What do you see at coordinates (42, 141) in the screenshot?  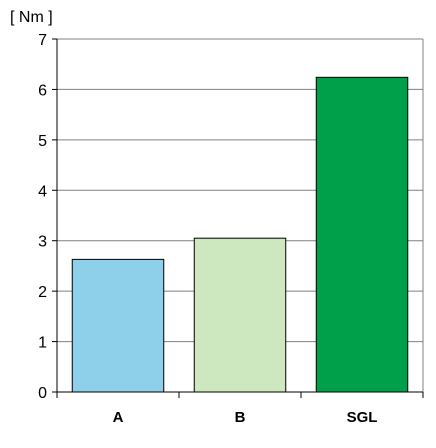 I see `y-tick-label: 5` at bounding box center [42, 141].